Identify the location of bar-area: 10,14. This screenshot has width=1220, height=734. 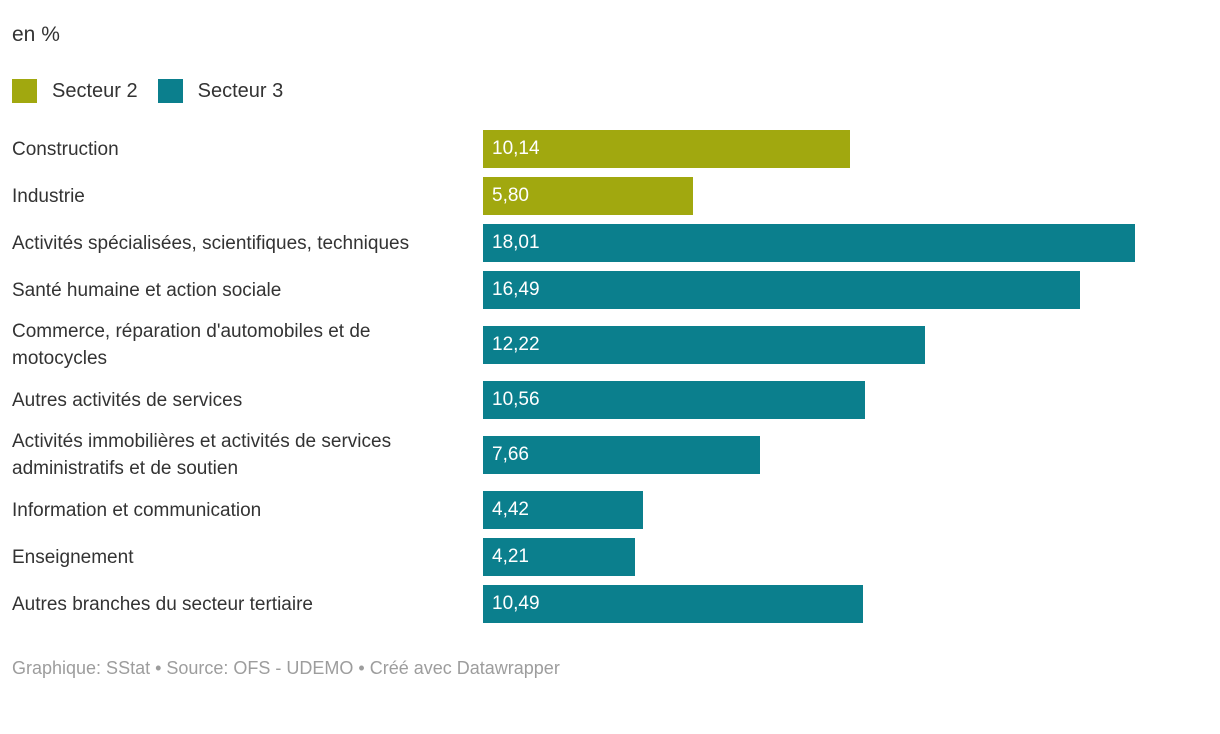
(845, 149).